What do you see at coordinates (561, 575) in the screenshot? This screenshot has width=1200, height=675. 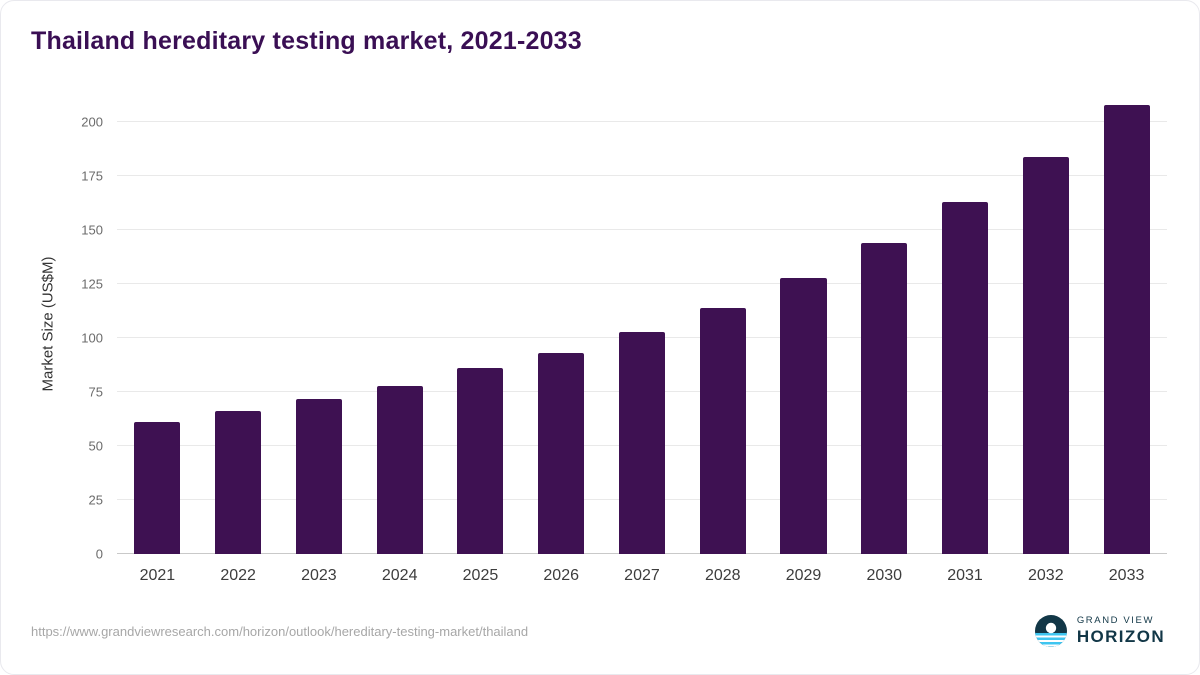 I see `x-tick-label: 2026` at bounding box center [561, 575].